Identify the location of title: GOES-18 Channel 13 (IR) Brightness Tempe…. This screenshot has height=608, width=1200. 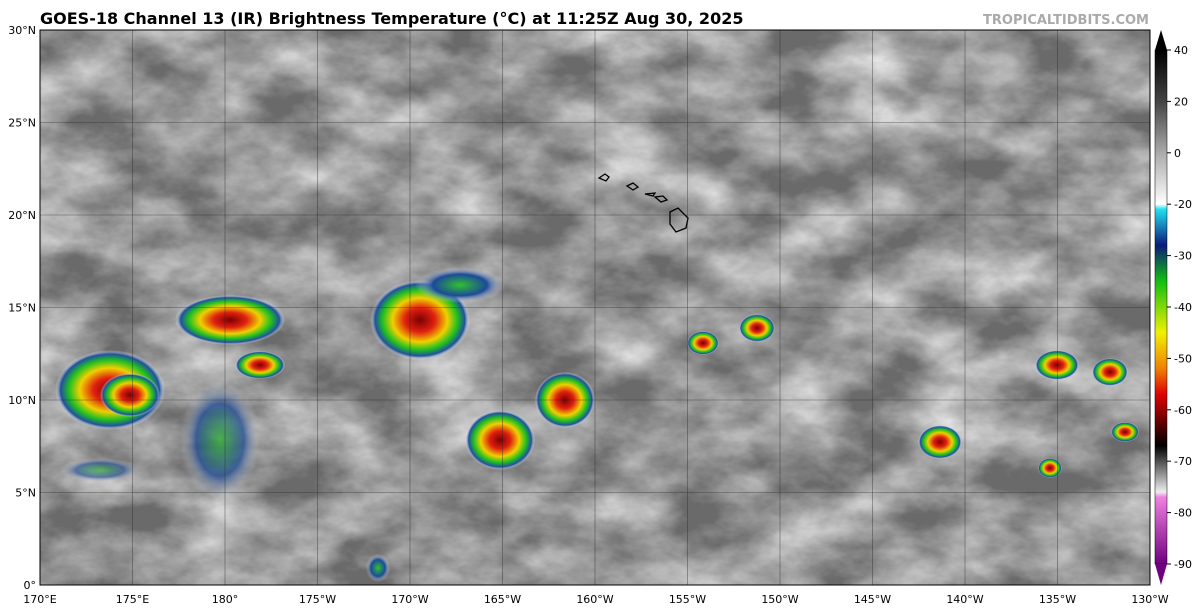
(391, 18).